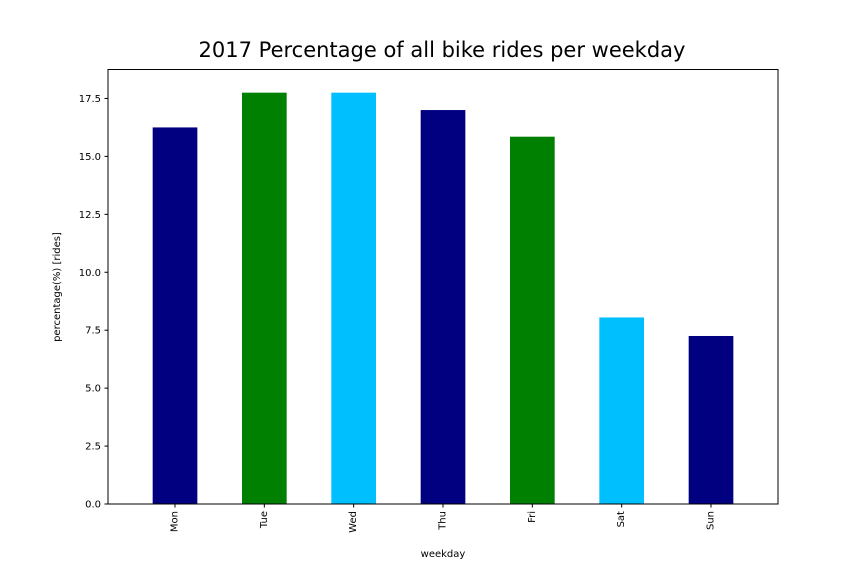 The image size is (864, 576). Describe the element at coordinates (711, 419) in the screenshot. I see `bar-sun` at that location.